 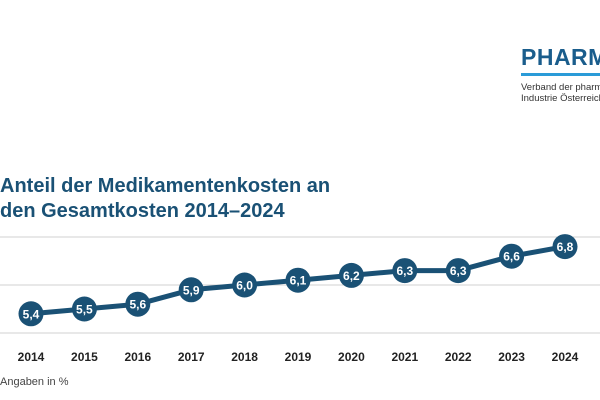 What do you see at coordinates (84, 357) in the screenshot?
I see `x-tick-label: 2015` at bounding box center [84, 357].